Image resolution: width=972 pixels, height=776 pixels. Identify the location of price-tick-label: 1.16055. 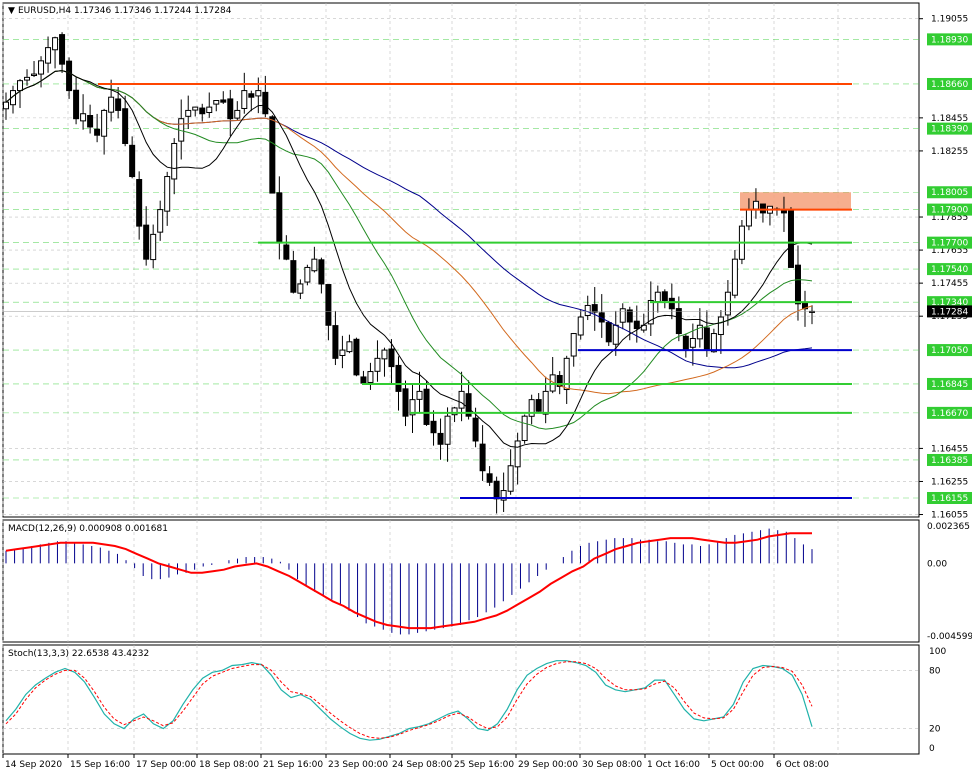
(949, 516).